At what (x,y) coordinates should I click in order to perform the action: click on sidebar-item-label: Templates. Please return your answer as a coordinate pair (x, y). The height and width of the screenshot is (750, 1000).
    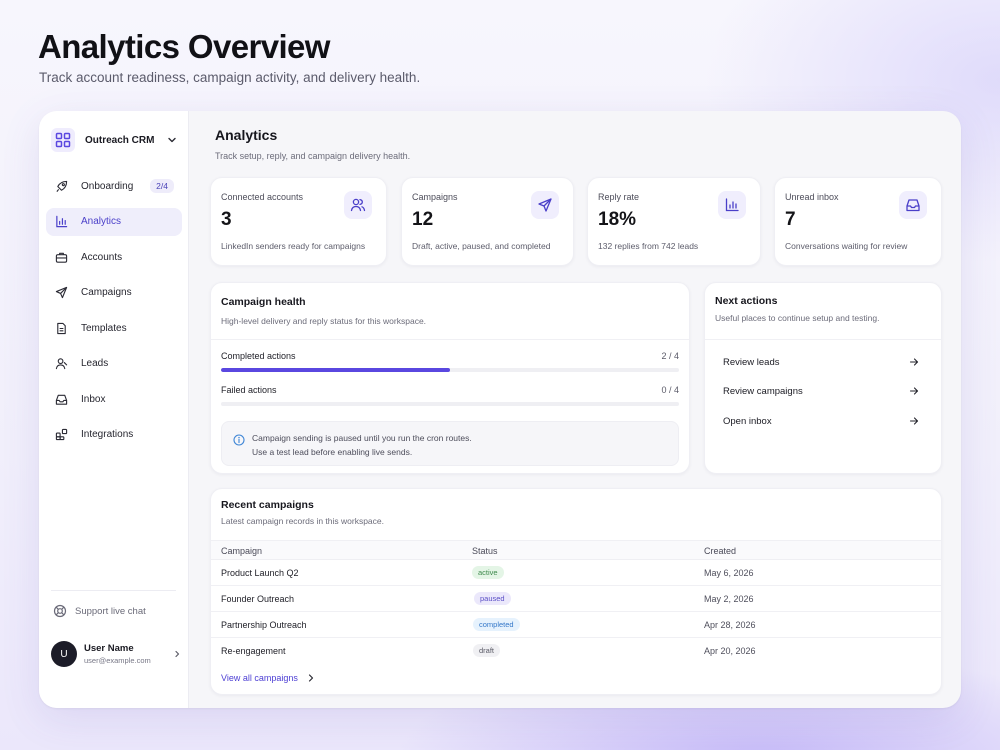
    Looking at the image, I should click on (104, 328).